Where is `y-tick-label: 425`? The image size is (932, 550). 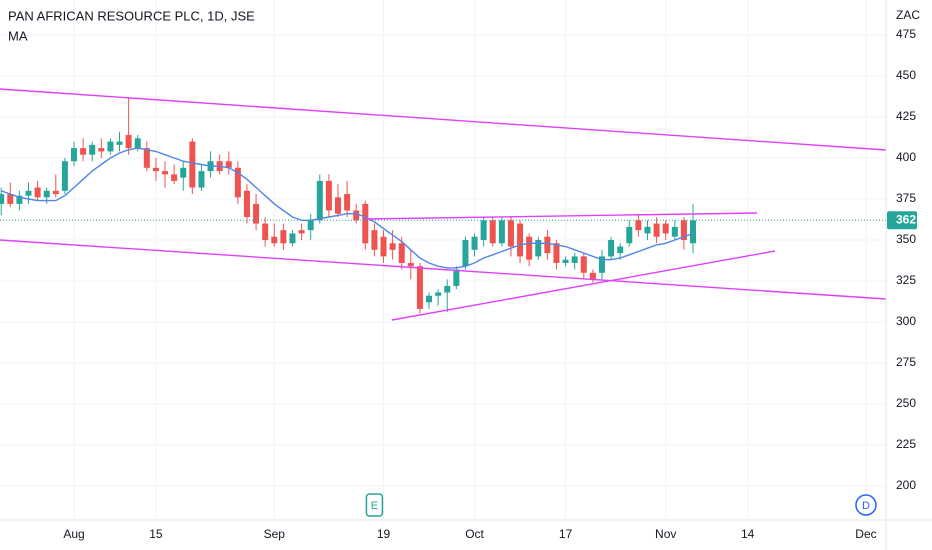
y-tick-label: 425 is located at coordinates (906, 116).